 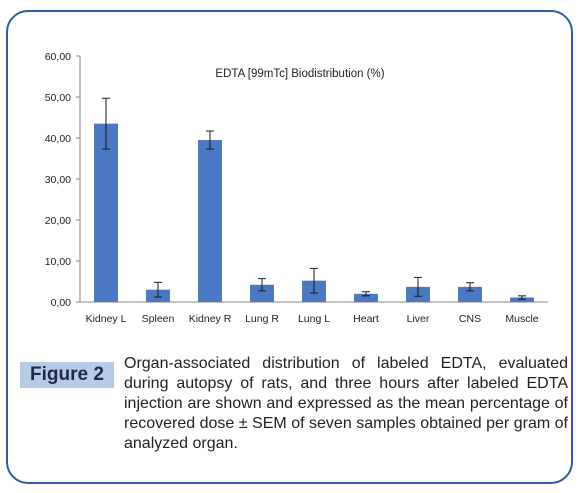 I want to click on error-bar-cns, so click(x=470, y=287).